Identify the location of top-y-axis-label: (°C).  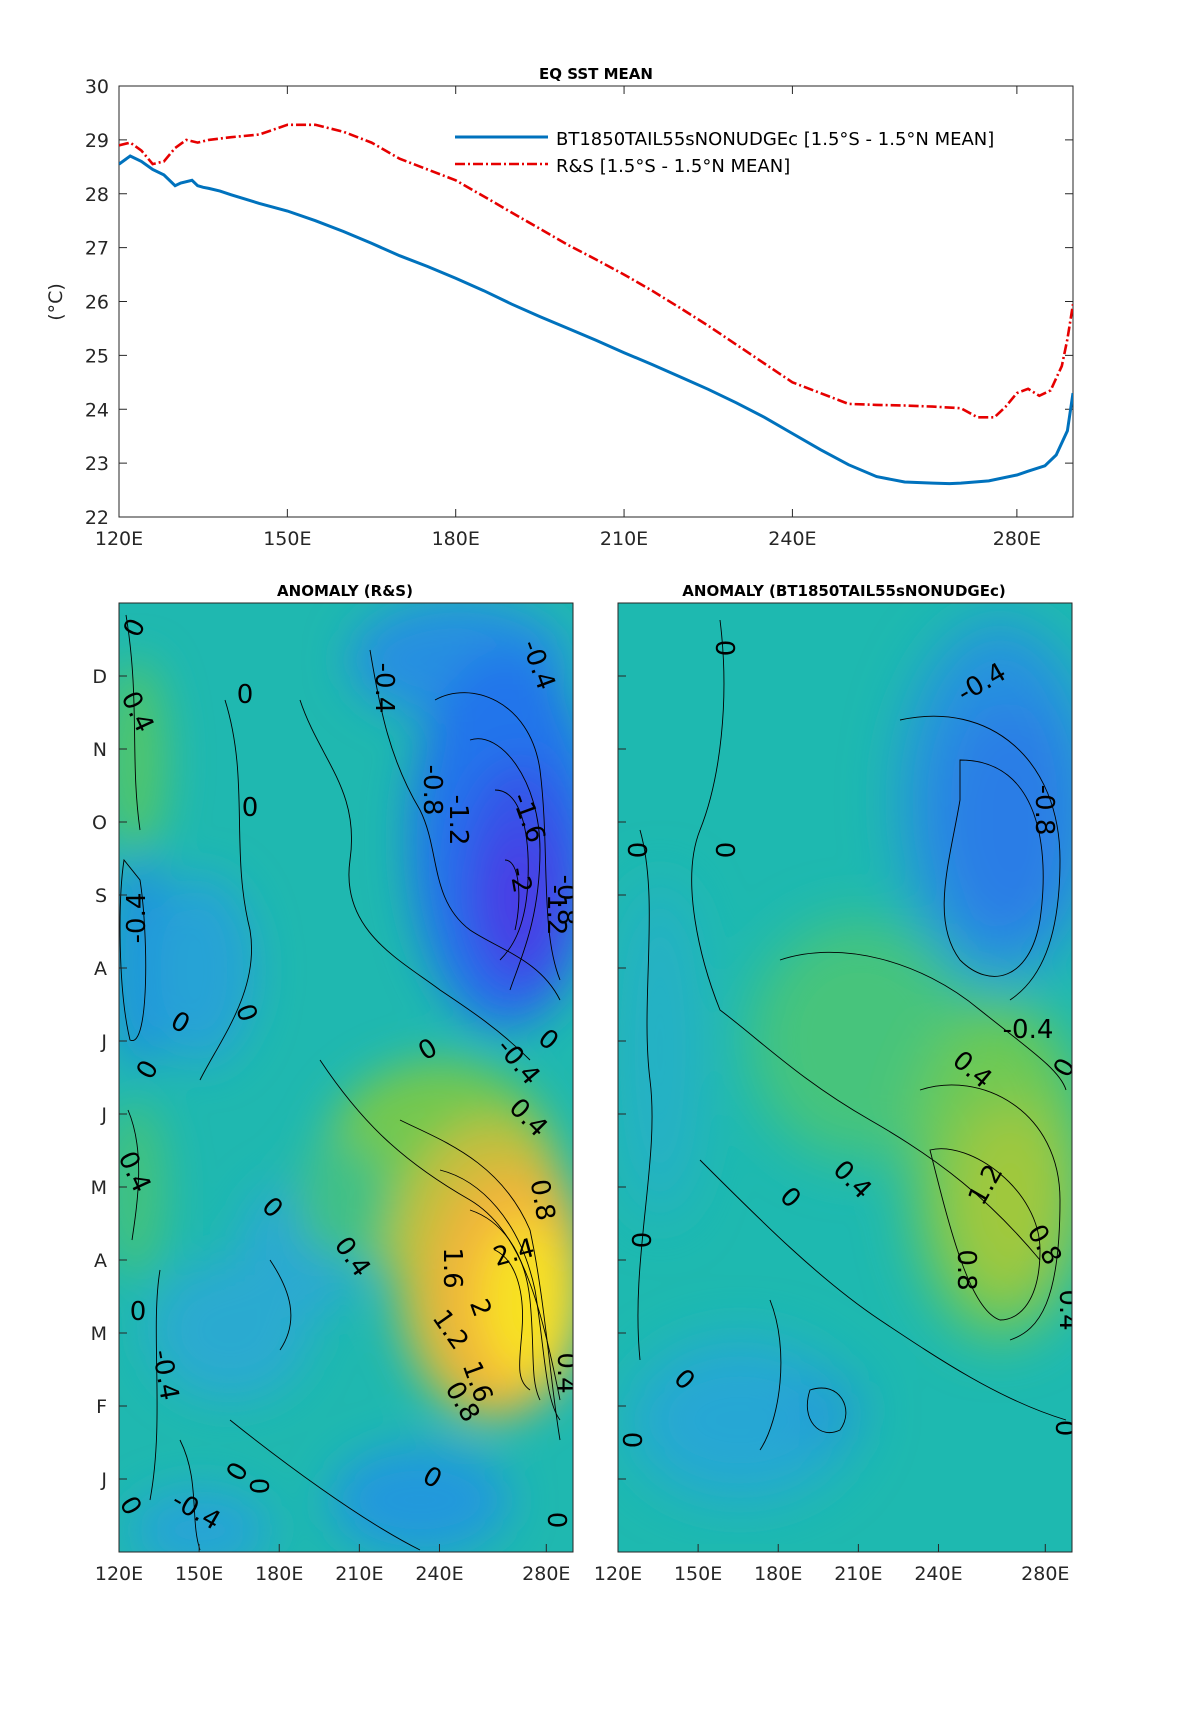
(56, 302).